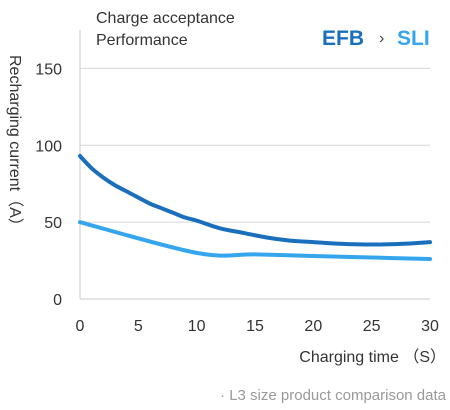 Image resolution: width=450 pixels, height=410 pixels. What do you see at coordinates (255, 326) in the screenshot?
I see `x-tick-label: 15` at bounding box center [255, 326].